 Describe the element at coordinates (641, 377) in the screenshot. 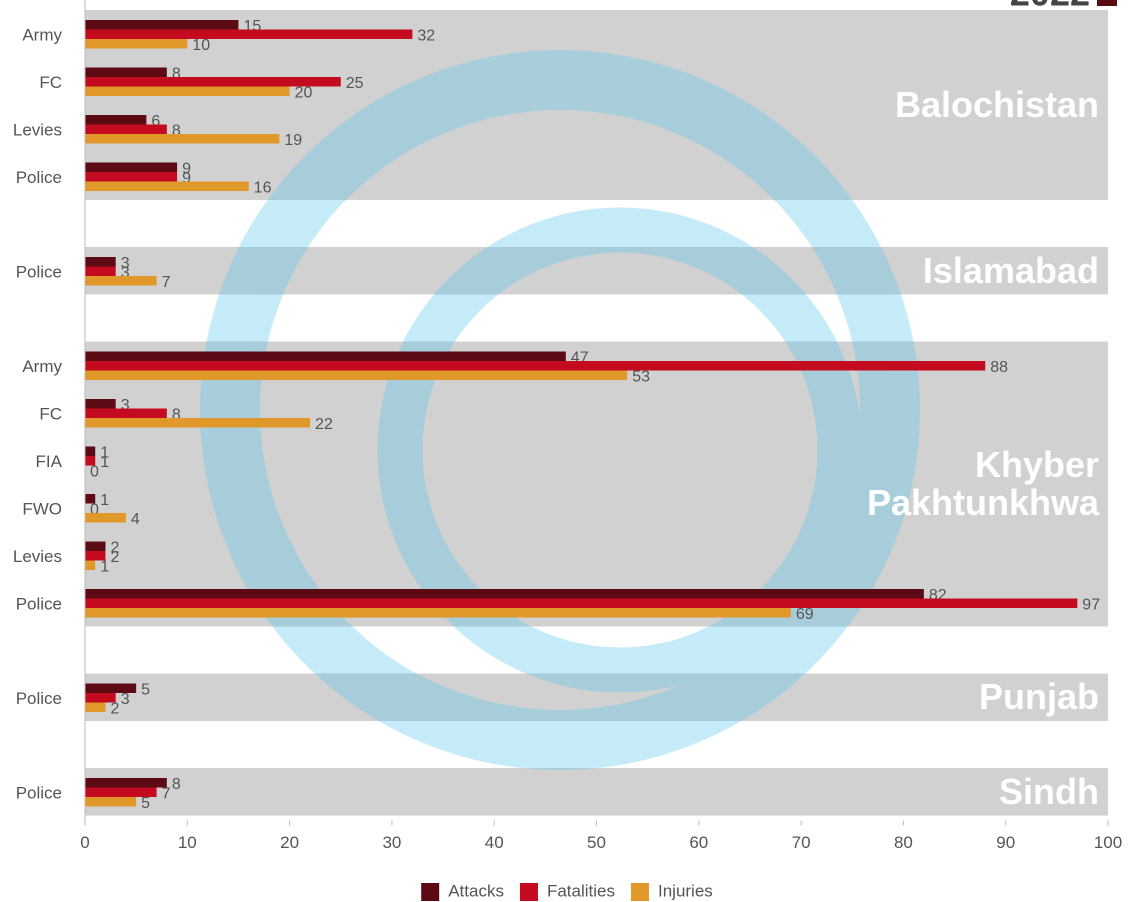

I see `value-label: 53` at that location.